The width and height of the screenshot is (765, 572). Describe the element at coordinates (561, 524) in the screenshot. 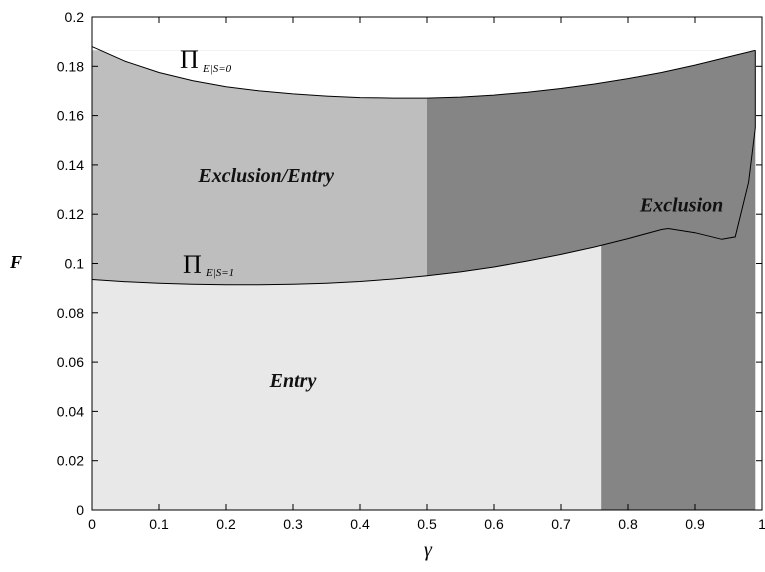

I see `x-tick-label: 0.7` at that location.